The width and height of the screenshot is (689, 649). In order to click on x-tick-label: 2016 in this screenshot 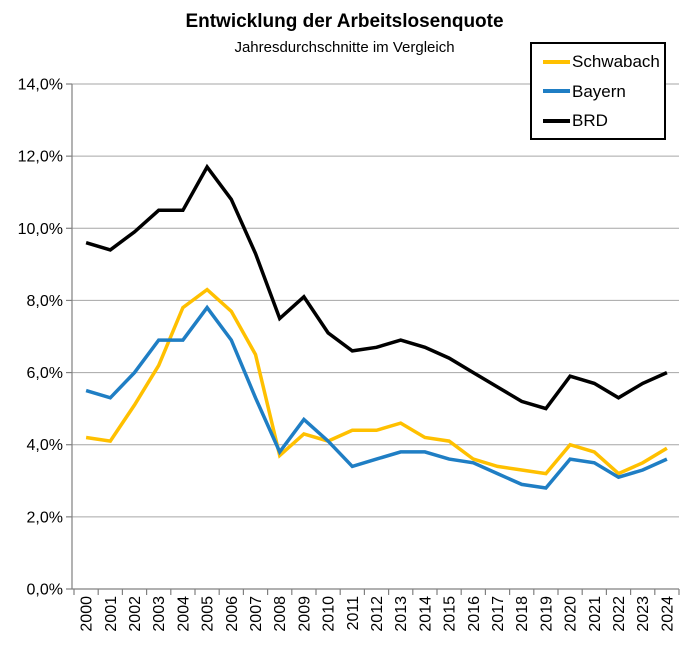, I will do `click(474, 614)`.